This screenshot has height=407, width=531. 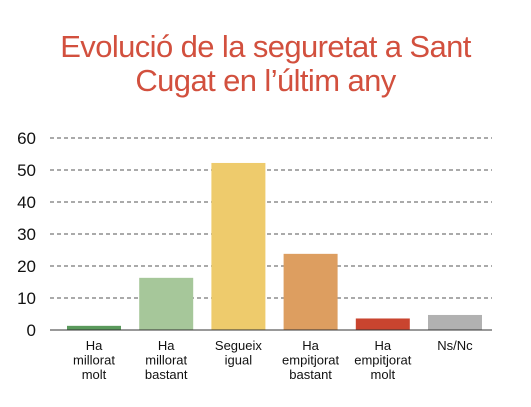 What do you see at coordinates (26, 170) in the screenshot?
I see `y-tick-label: 50` at bounding box center [26, 170].